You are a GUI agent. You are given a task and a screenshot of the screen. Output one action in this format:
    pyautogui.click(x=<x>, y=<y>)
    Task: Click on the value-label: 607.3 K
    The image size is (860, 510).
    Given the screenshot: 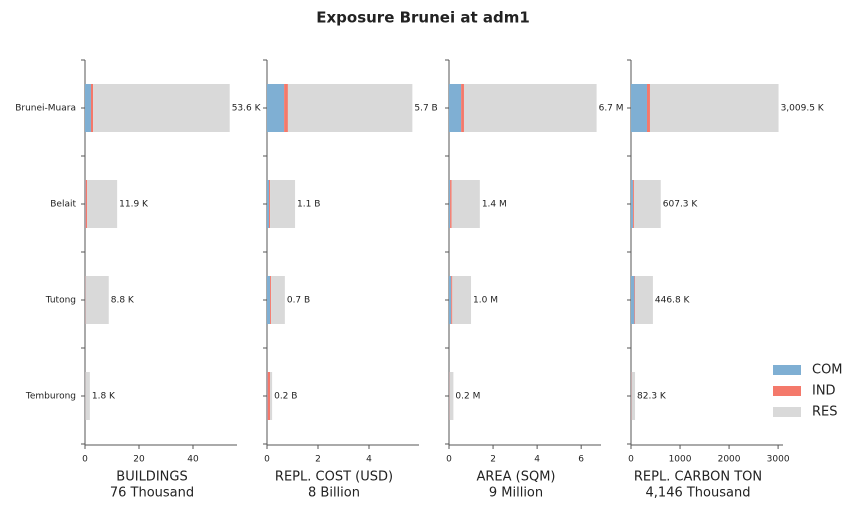 What is the action you would take?
    pyautogui.click(x=681, y=205)
    